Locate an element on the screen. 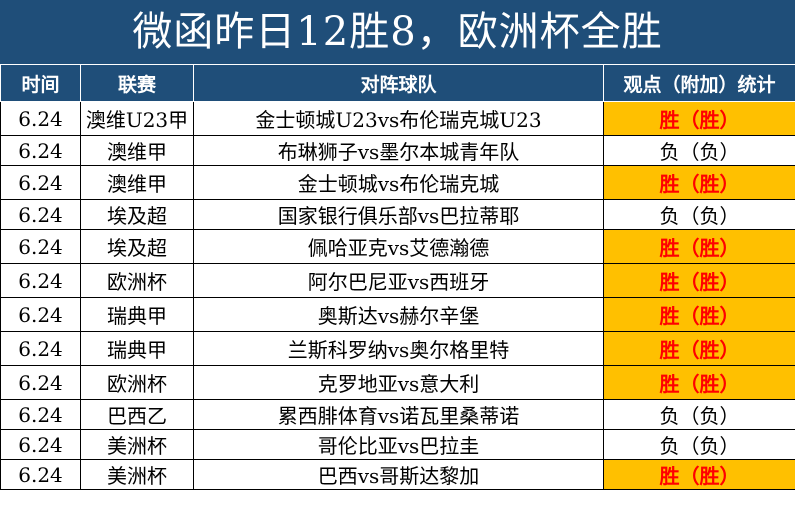 The height and width of the screenshot is (519, 795). cell-match: 国家银行俱乐部vs巴拉蒂耶 is located at coordinates (398, 214).